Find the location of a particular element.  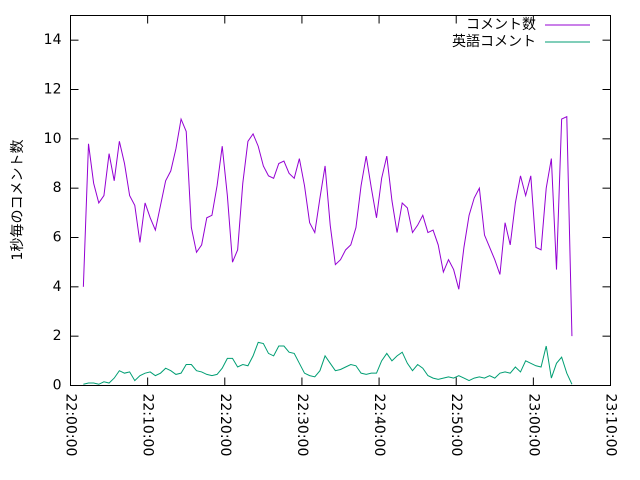

legend-label: 英語コメント is located at coordinates (494, 41).